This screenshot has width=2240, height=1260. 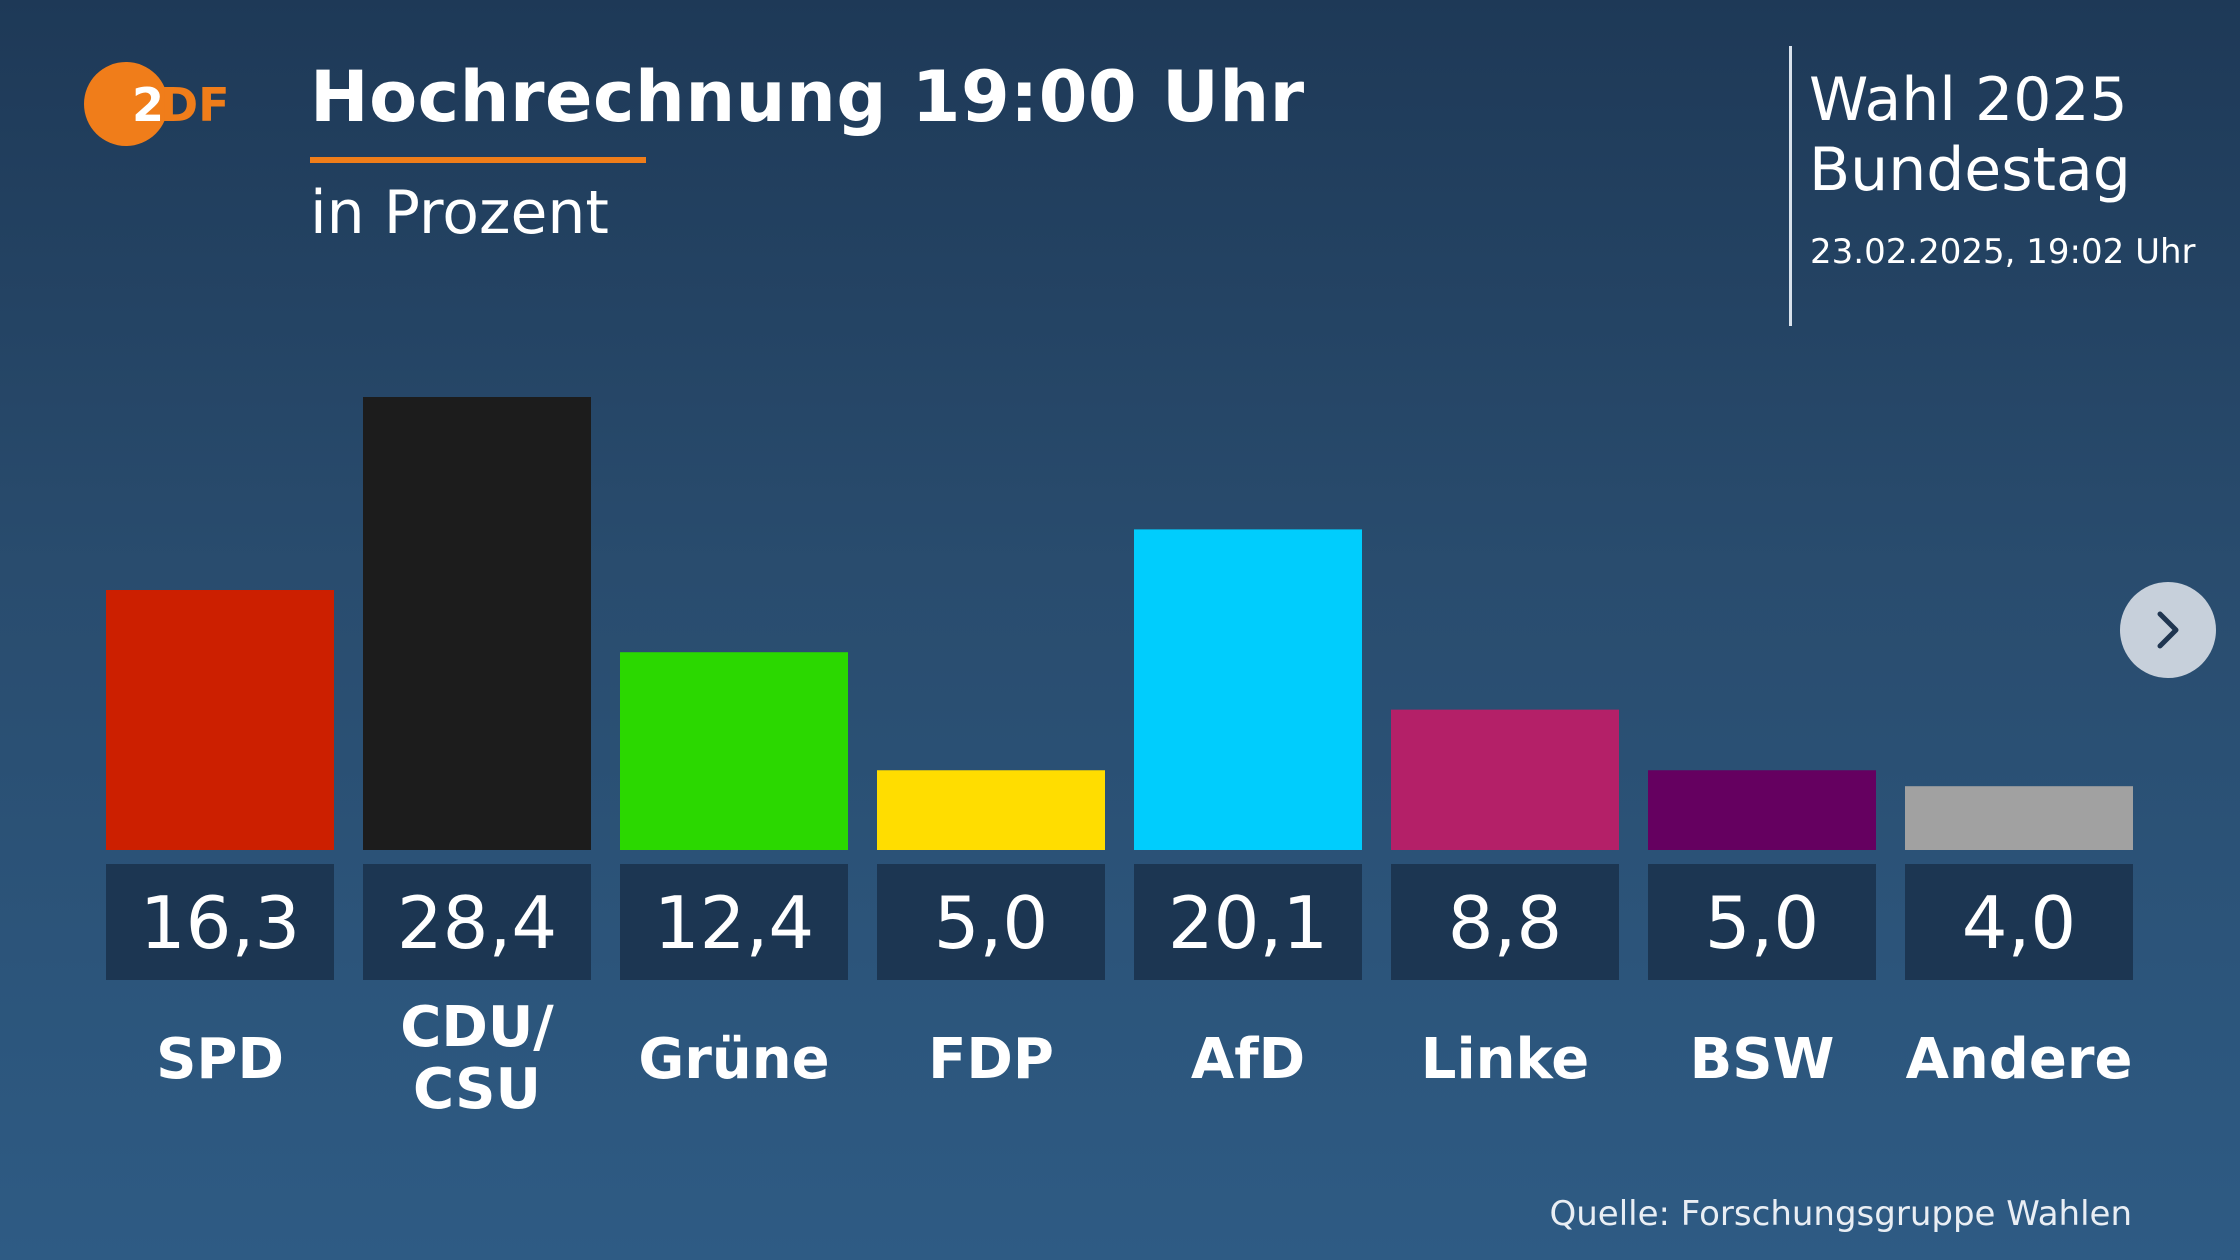 I want to click on category-label-7: Andere, so click(x=2019, y=1059).